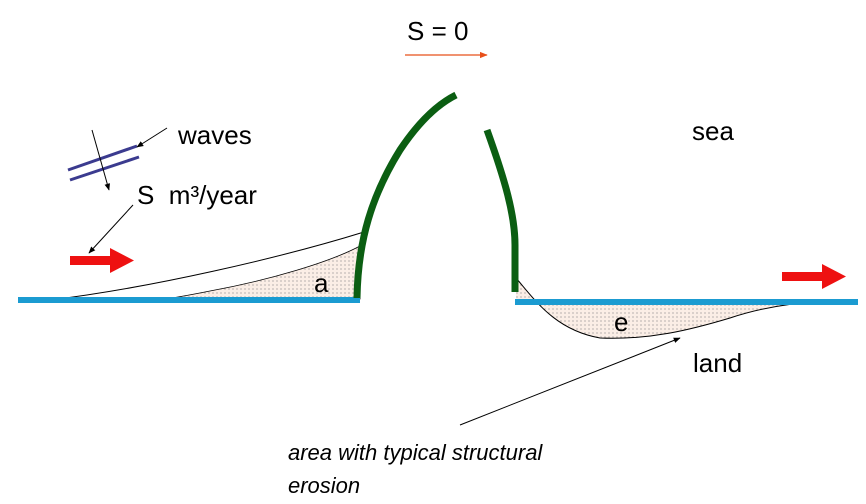 This screenshot has width=866, height=504. I want to click on s-zero-label: S = 0, so click(437, 31).